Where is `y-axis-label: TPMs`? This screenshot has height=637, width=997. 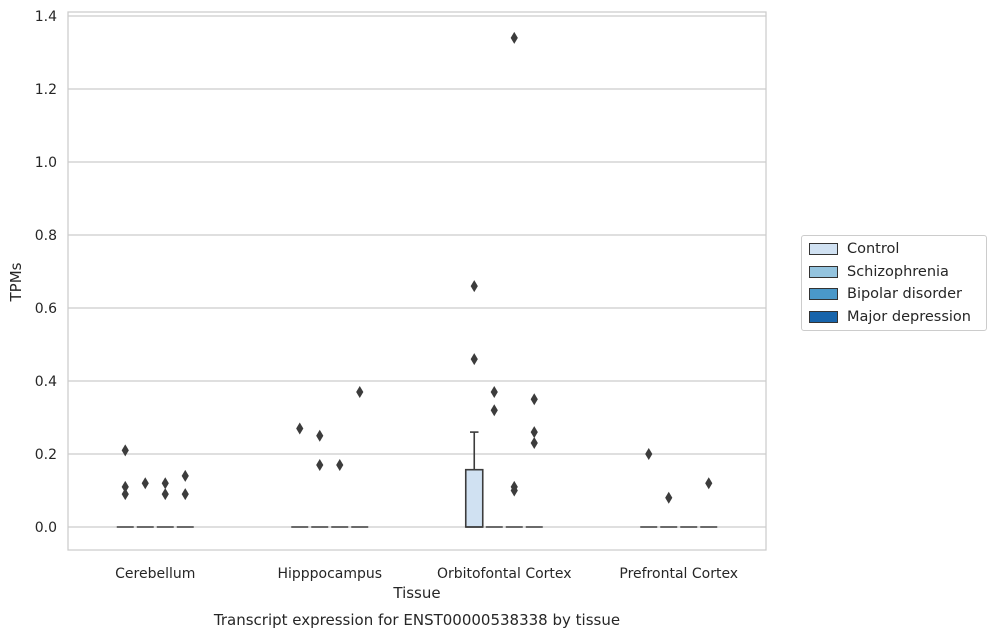
y-axis-label: TPMs is located at coordinates (16, 282).